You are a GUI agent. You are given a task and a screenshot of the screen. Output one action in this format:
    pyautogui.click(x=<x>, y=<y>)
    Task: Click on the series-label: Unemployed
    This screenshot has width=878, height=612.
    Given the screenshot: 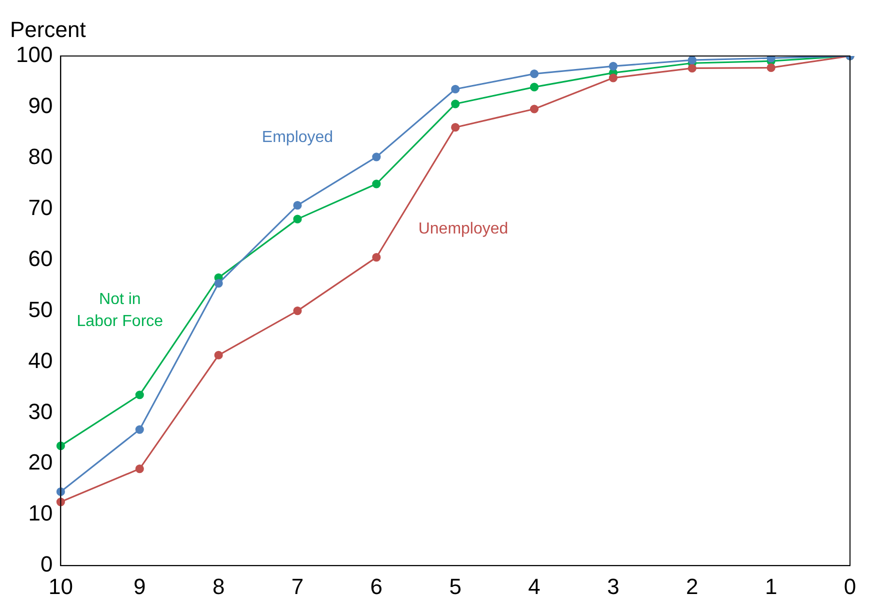 What is the action you would take?
    pyautogui.click(x=463, y=229)
    